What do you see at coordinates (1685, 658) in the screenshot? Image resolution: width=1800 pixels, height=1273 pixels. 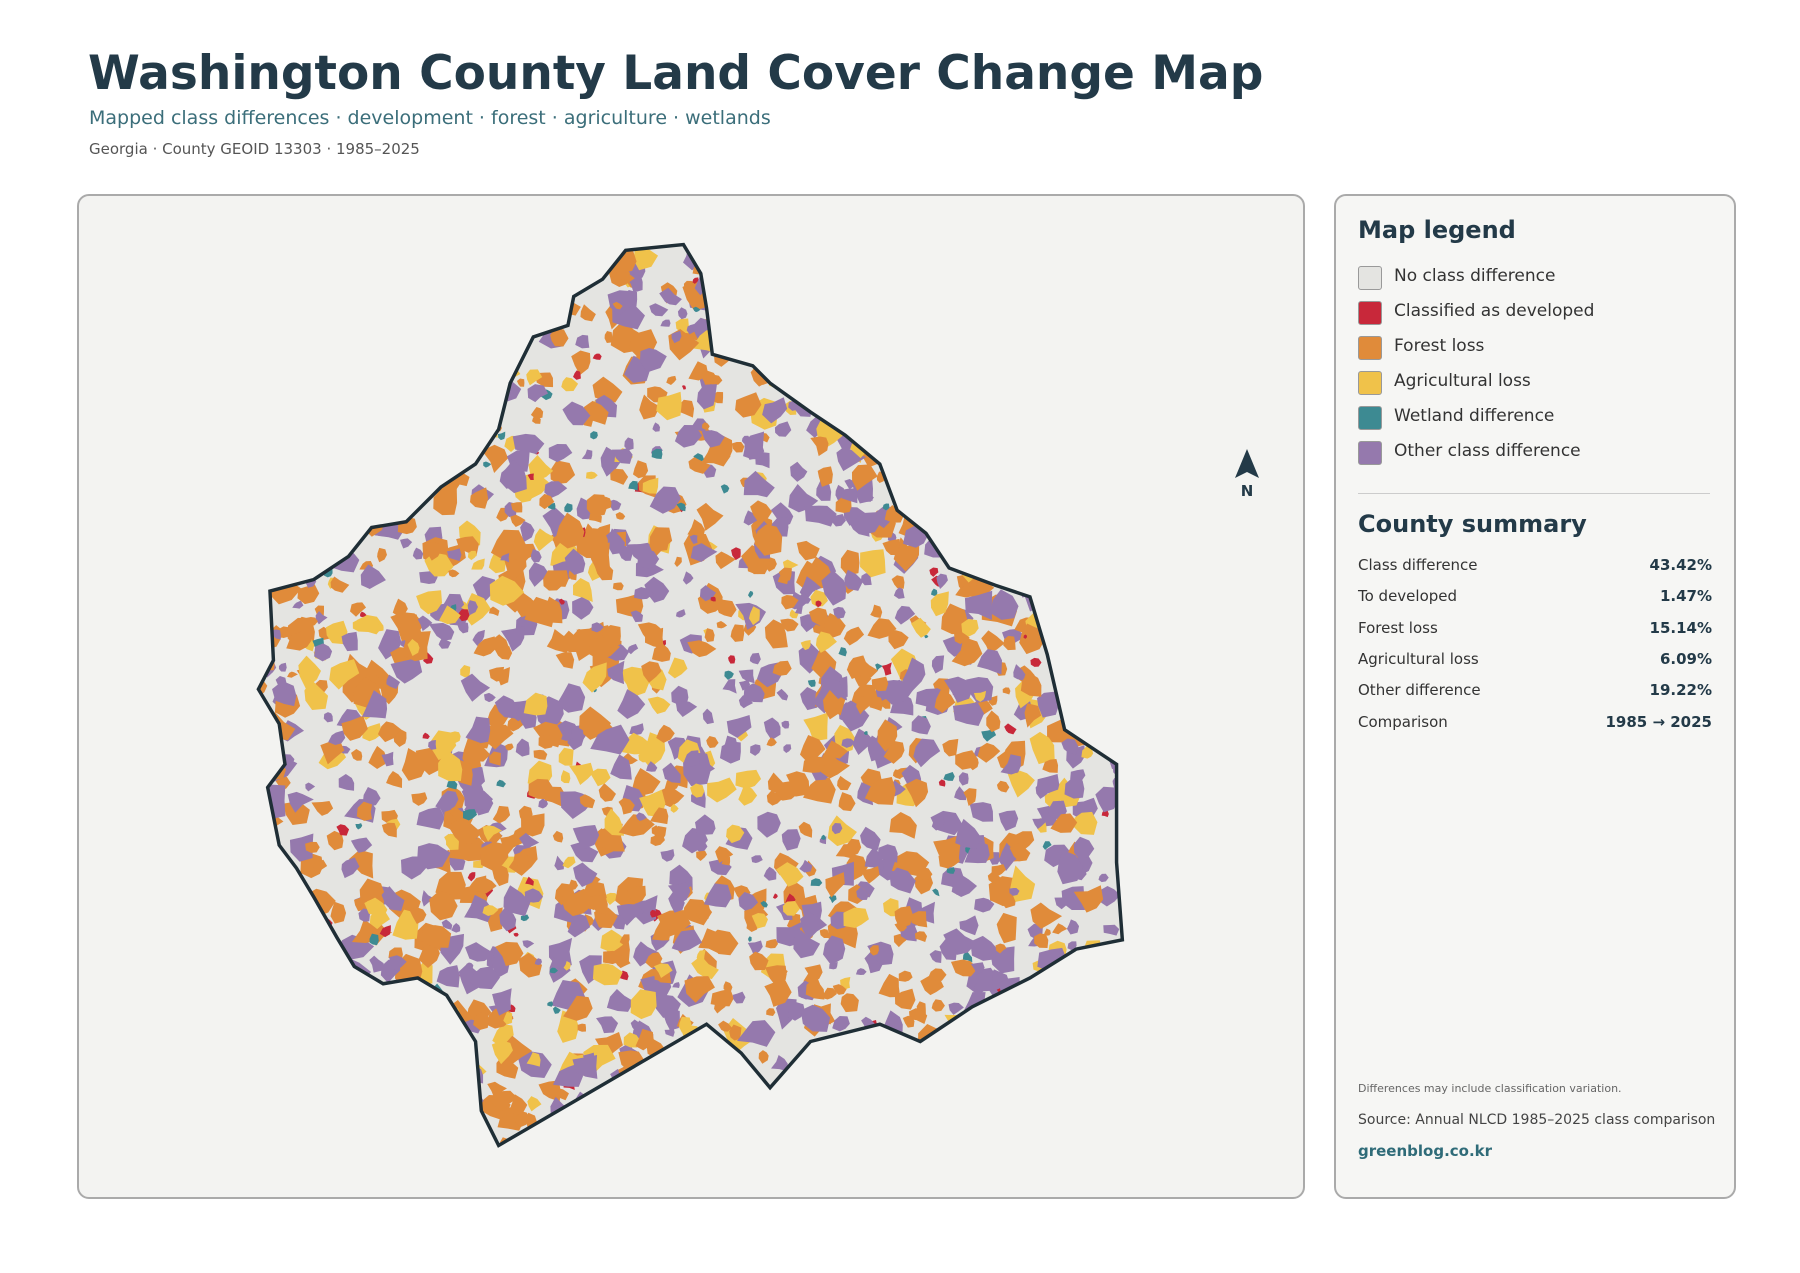 I see `summary-value: 6.09%` at bounding box center [1685, 658].